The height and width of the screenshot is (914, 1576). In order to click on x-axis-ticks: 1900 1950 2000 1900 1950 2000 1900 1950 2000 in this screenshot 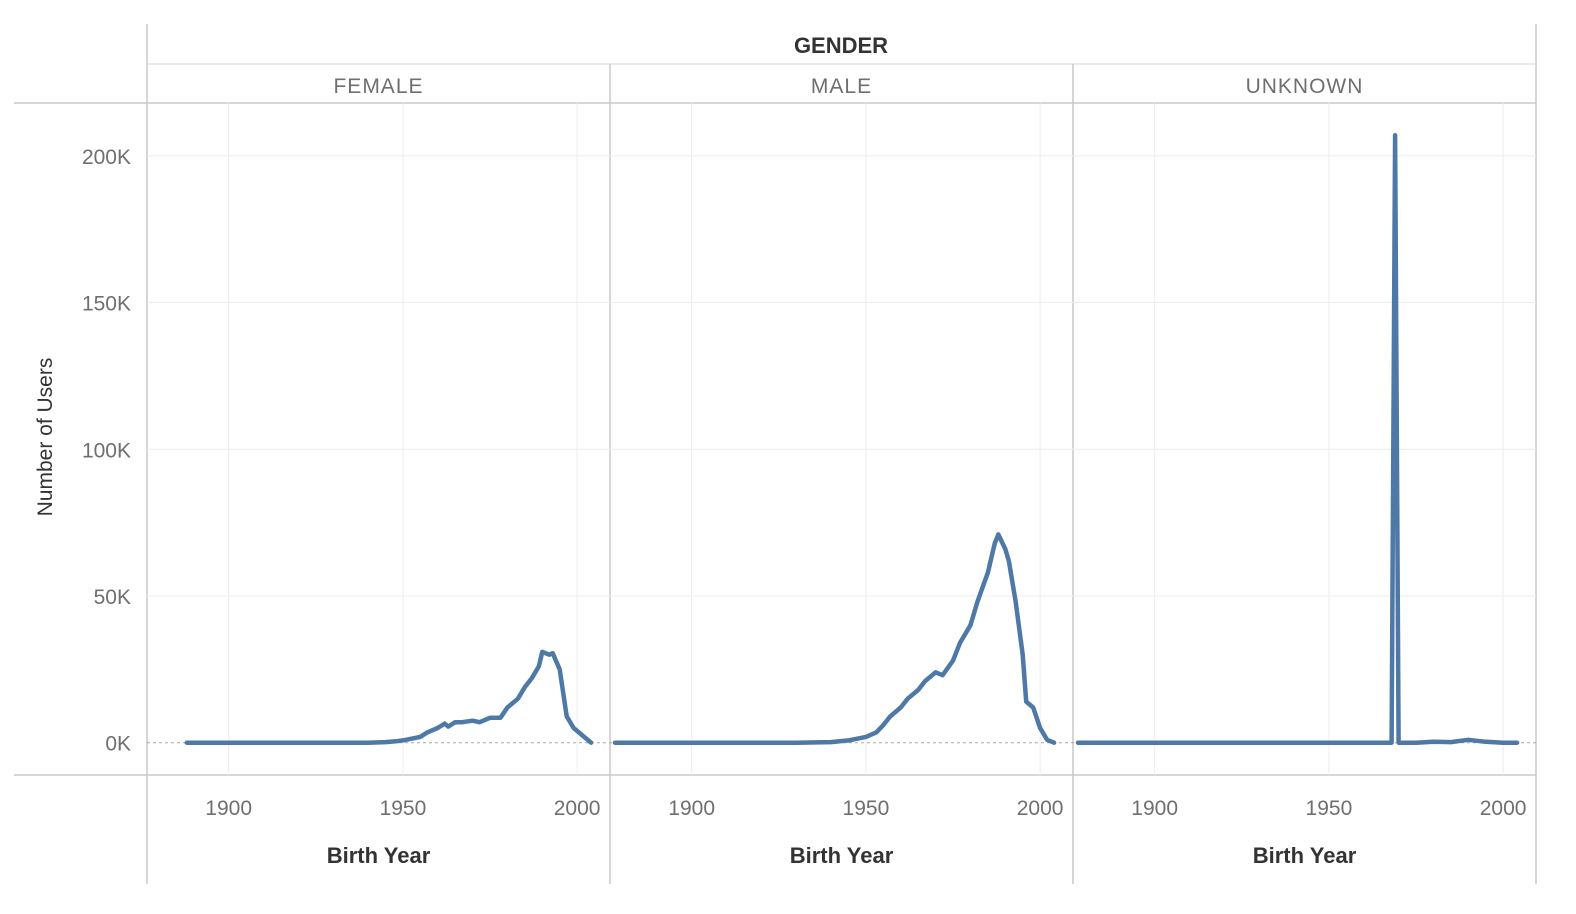, I will do `click(865, 808)`.